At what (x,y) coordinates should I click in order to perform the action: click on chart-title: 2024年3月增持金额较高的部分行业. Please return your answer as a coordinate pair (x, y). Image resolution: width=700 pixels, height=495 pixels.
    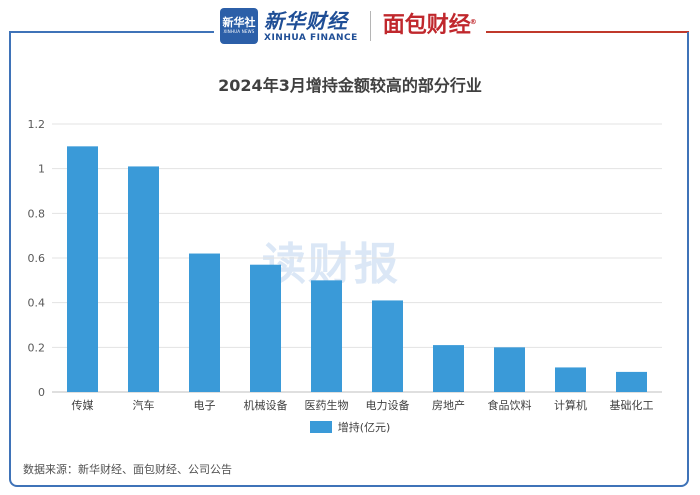
    Looking at the image, I should click on (350, 85).